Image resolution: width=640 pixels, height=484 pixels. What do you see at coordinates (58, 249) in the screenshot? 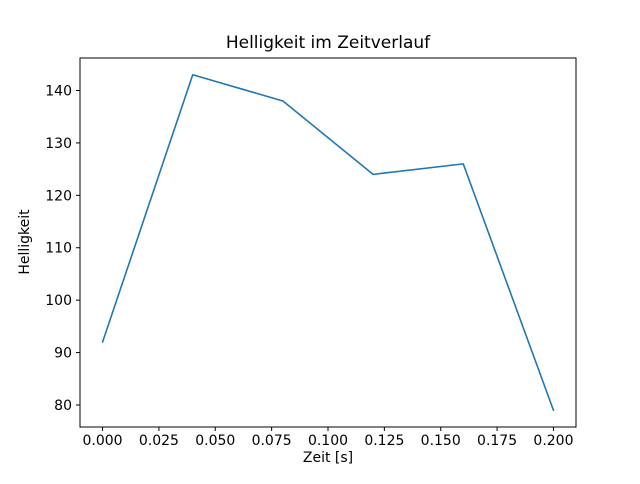
I see `y-tick-label: 110` at bounding box center [58, 249].